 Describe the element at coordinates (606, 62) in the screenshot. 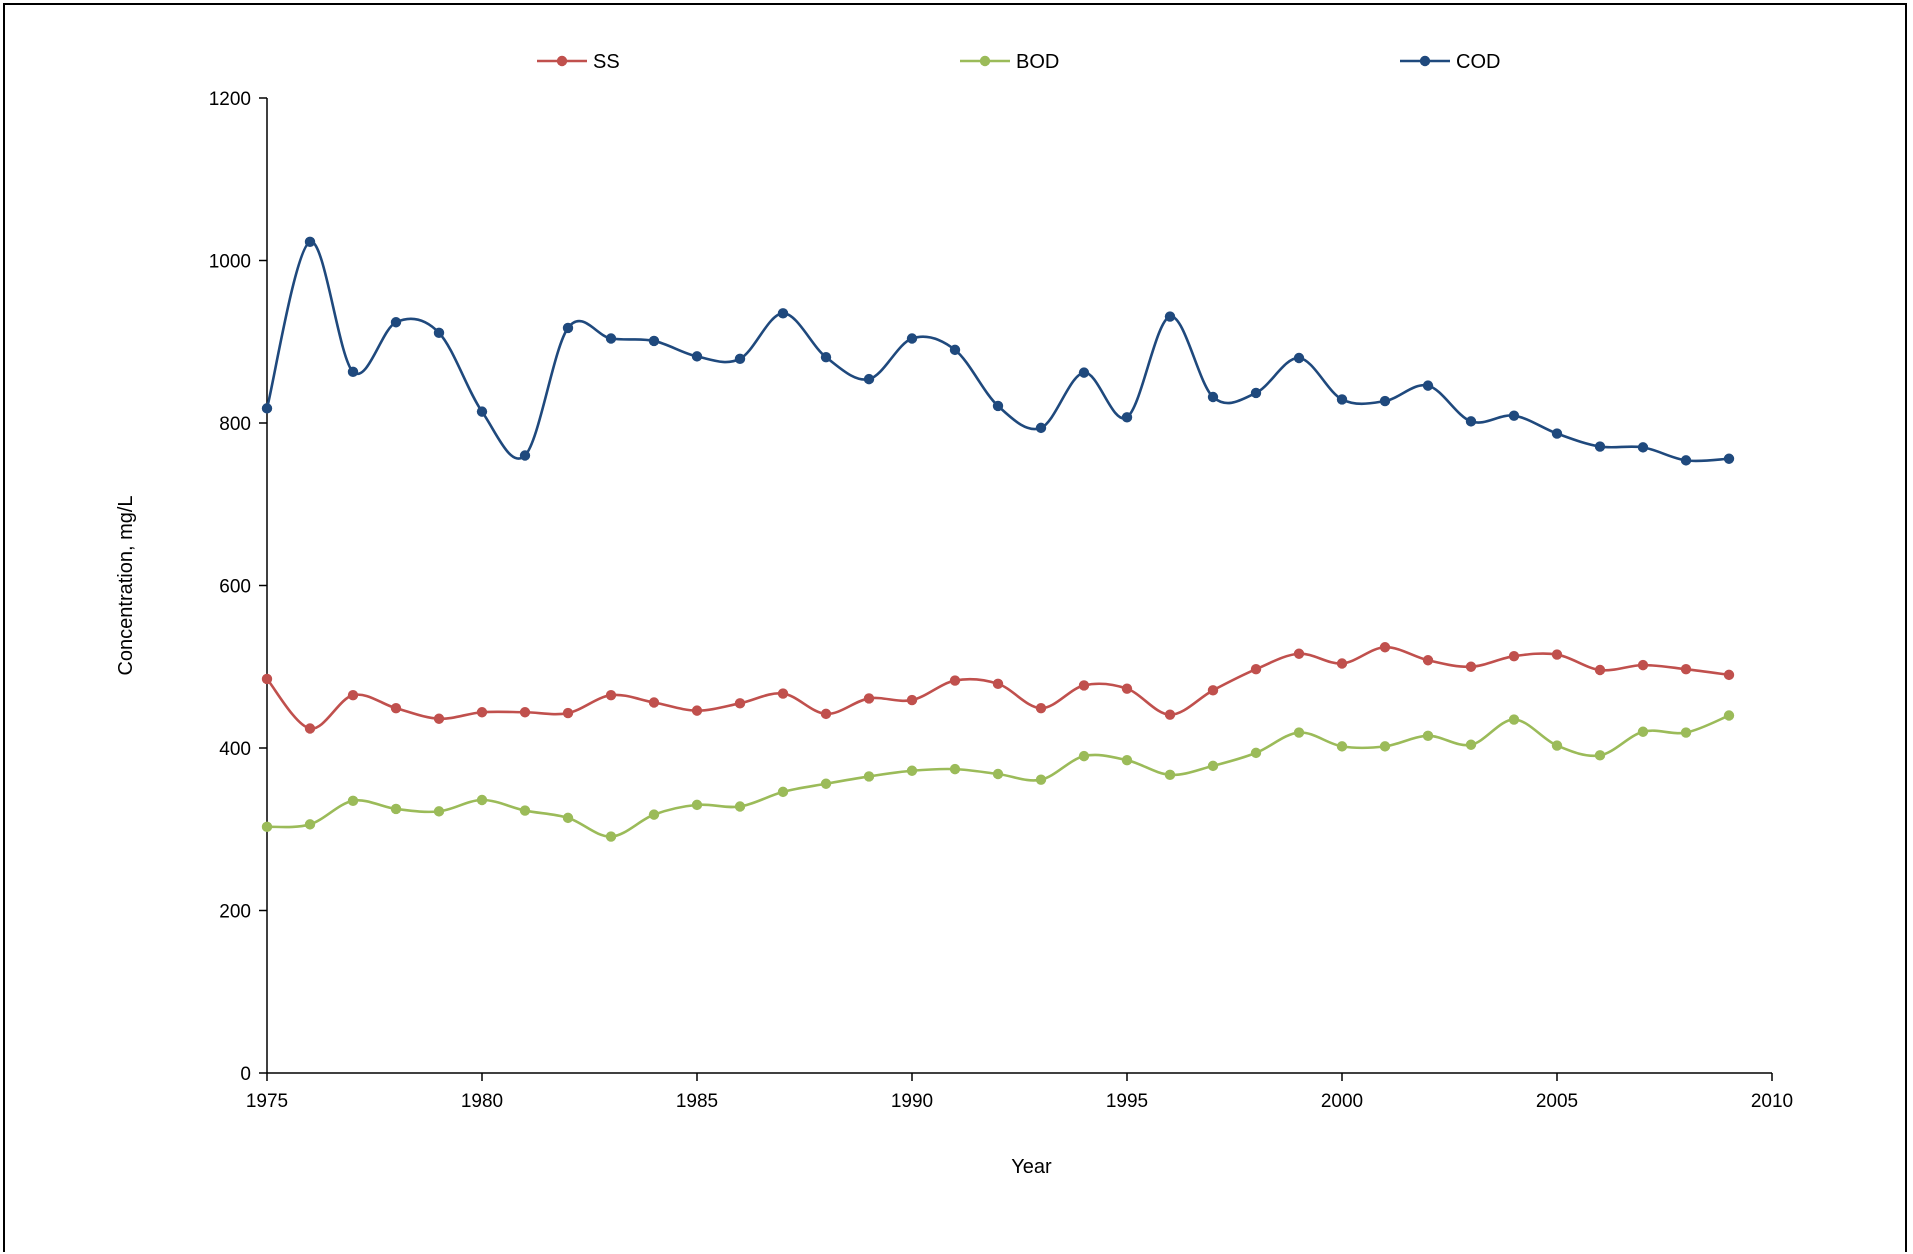

I see `legend-label-ss: SS` at that location.